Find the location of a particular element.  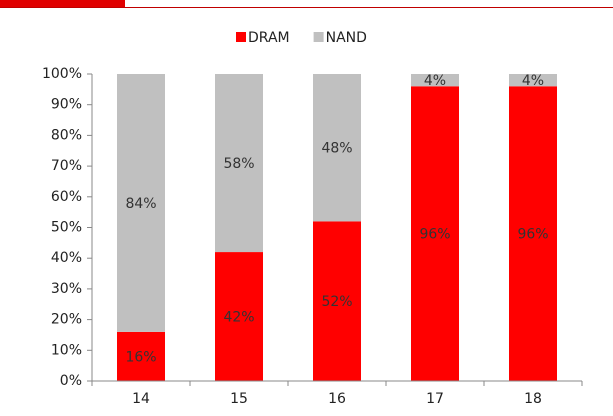

y-tick-label: 50% is located at coordinates (66, 228).